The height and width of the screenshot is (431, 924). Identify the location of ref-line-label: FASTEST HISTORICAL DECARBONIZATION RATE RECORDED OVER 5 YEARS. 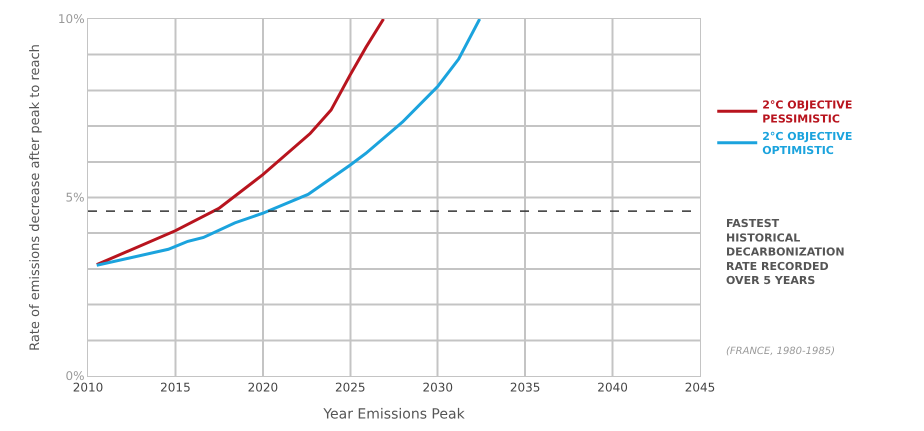
(785, 252).